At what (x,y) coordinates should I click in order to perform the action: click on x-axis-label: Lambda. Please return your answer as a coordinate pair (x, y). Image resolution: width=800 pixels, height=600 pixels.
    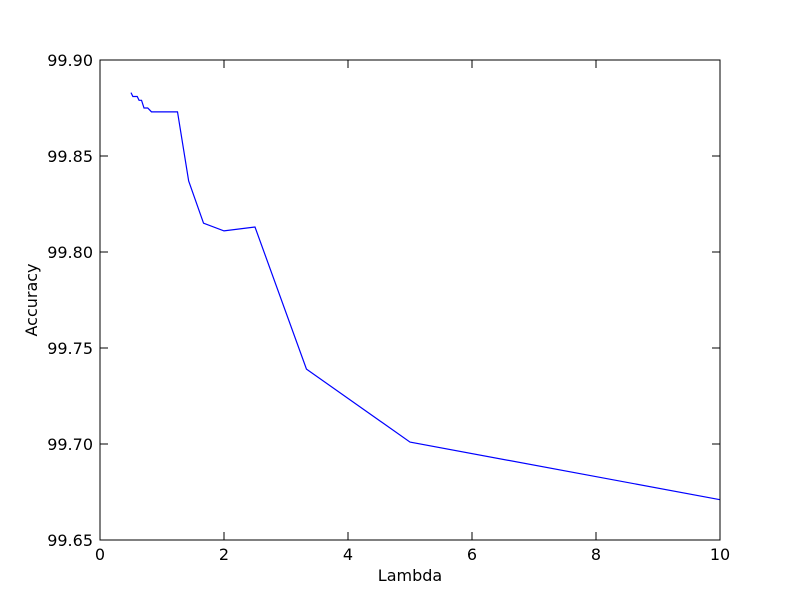
    Looking at the image, I should click on (410, 575).